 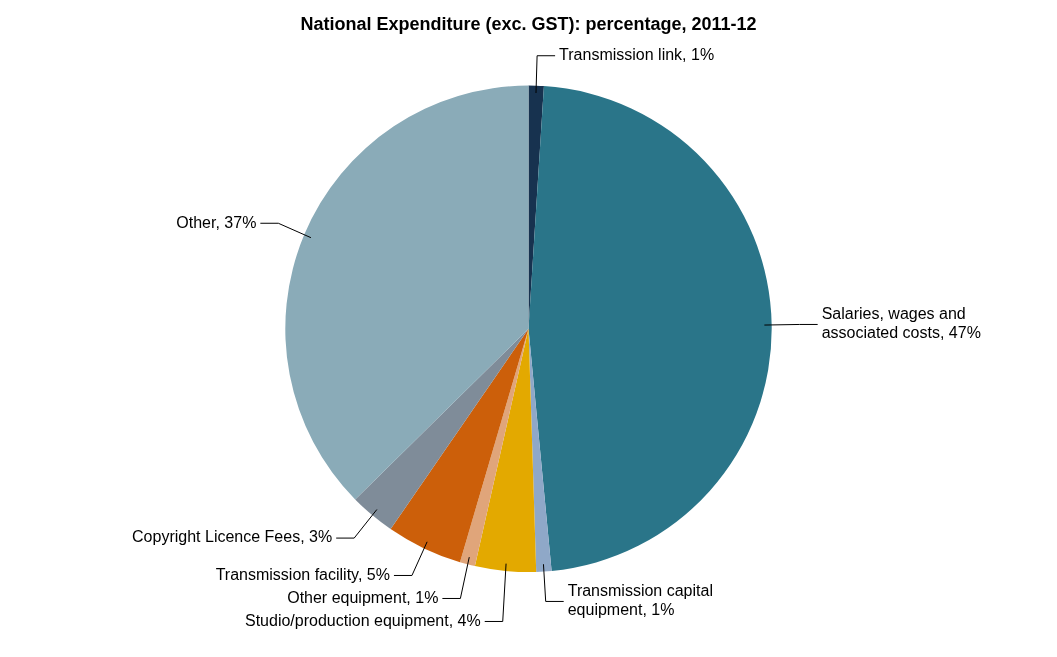 What do you see at coordinates (528, 23) in the screenshot?
I see `chart-title: National Expenditure (exc. GST): percentage, 2011-12` at bounding box center [528, 23].